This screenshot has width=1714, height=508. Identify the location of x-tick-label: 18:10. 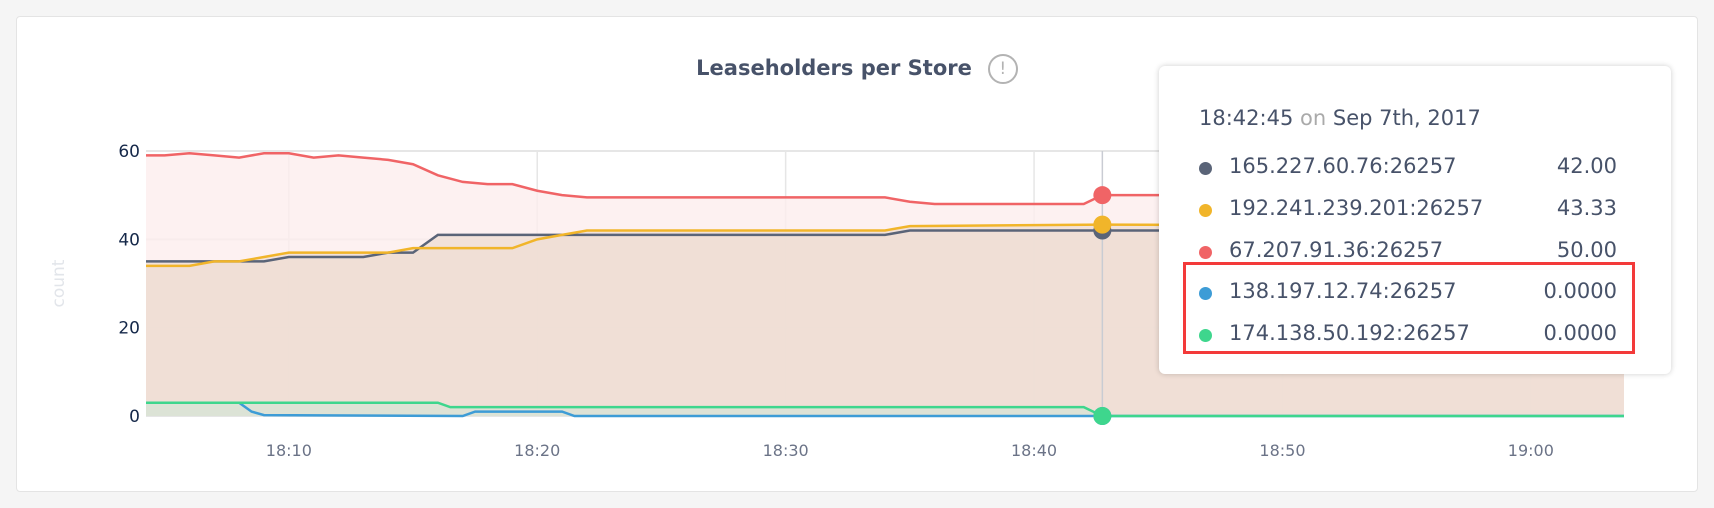
(289, 450).